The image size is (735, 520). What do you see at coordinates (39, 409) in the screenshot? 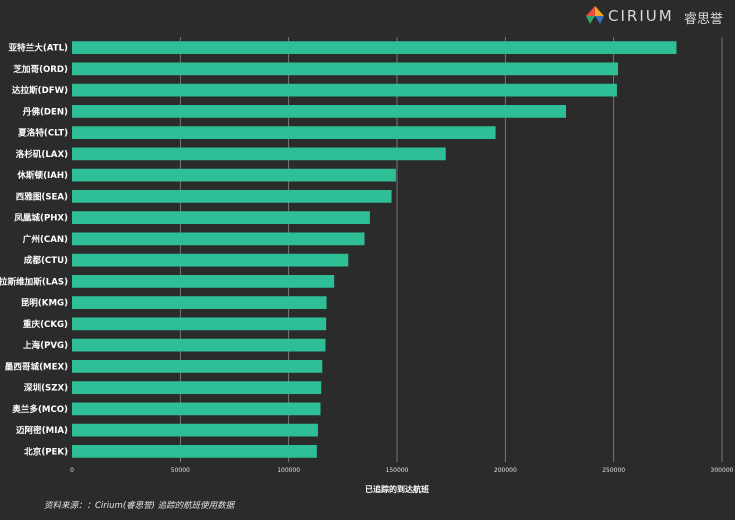
I see `category-label: 奥兰多(MCO)` at bounding box center [39, 409].